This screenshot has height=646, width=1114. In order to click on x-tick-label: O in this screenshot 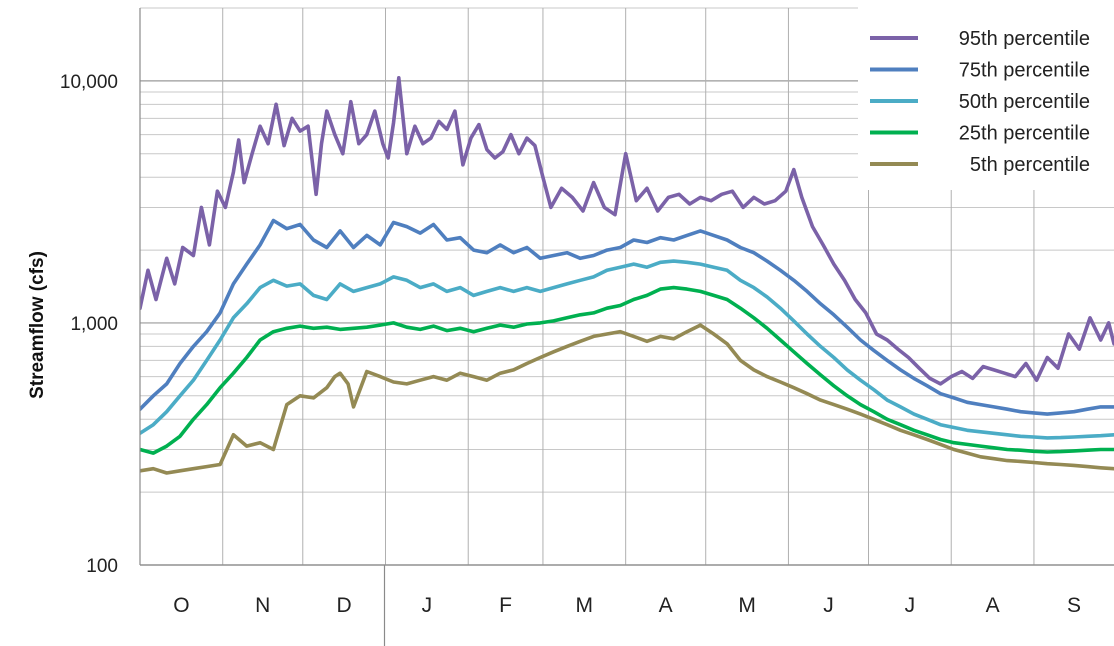, I will do `click(181, 605)`.